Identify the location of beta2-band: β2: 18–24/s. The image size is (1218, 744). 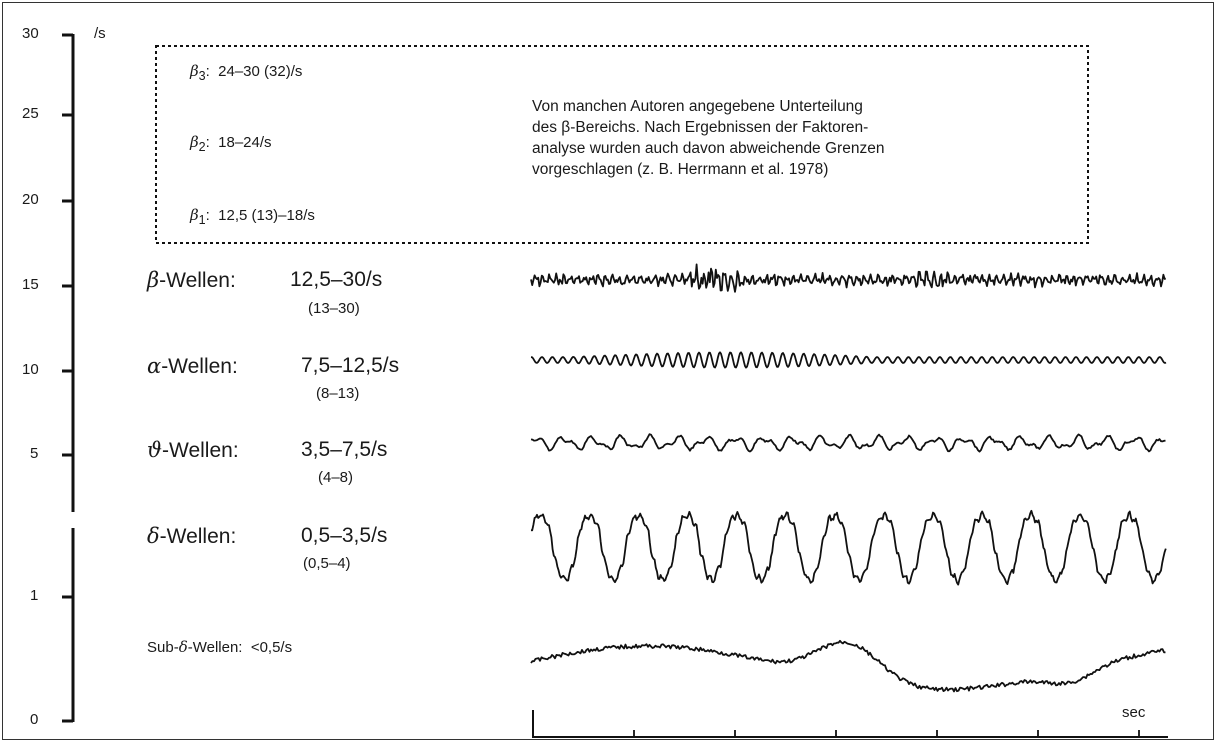
(231, 143).